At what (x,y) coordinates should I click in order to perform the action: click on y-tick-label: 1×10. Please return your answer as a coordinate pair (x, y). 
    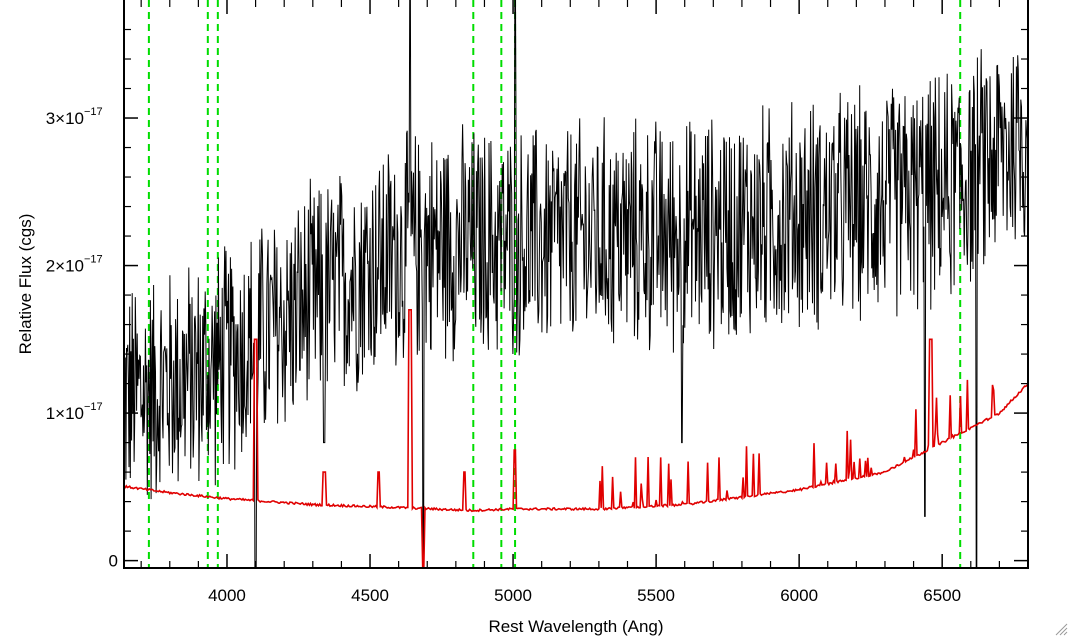
    Looking at the image, I should click on (65, 413).